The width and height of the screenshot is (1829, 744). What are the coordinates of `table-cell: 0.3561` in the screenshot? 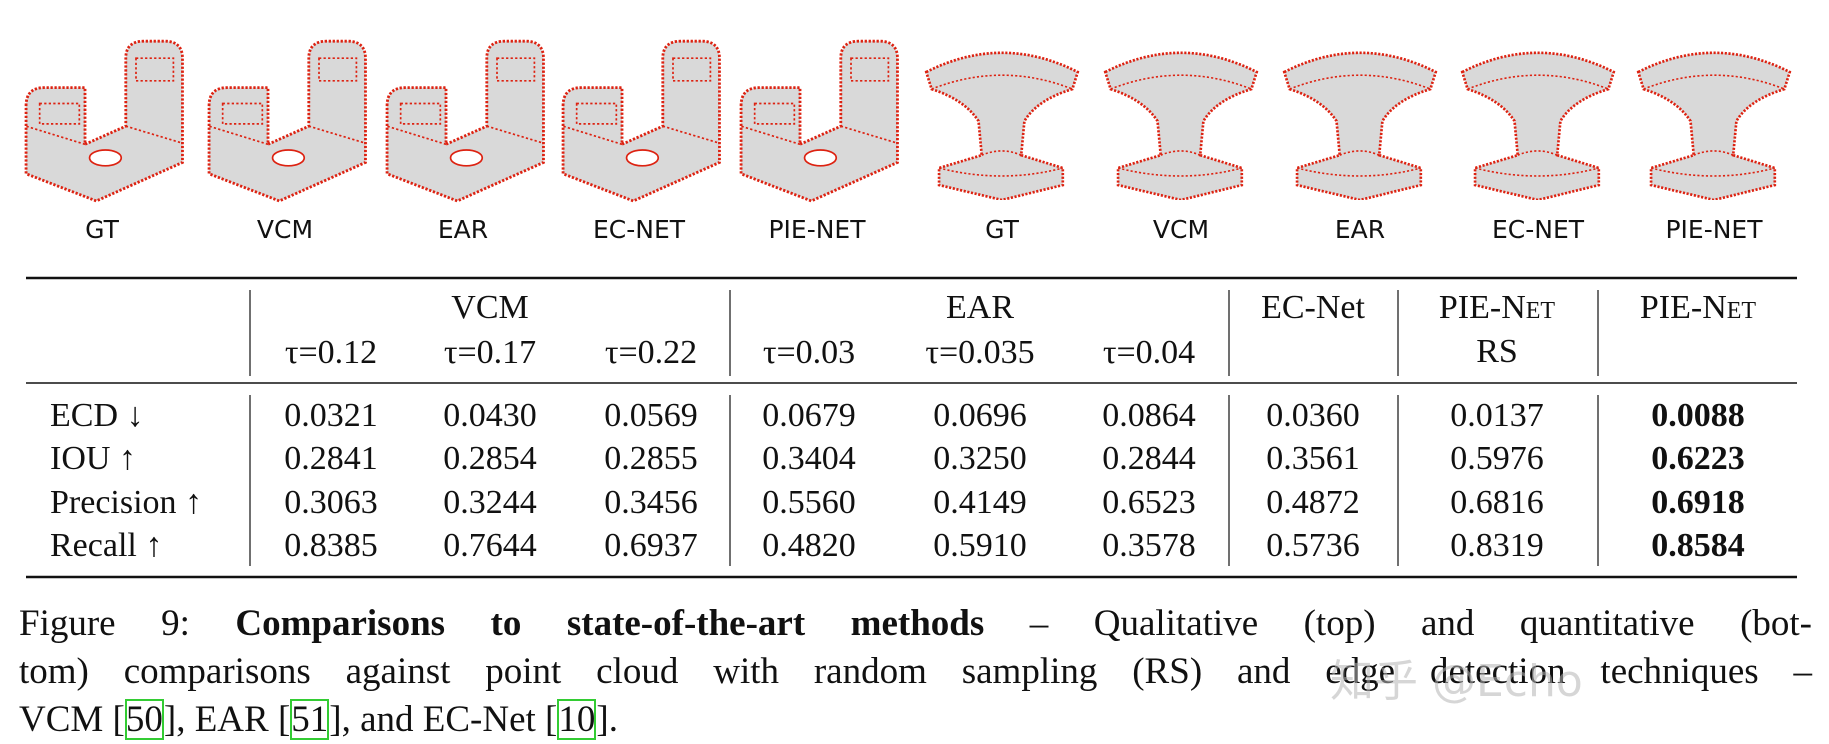 It's located at (1313, 458).